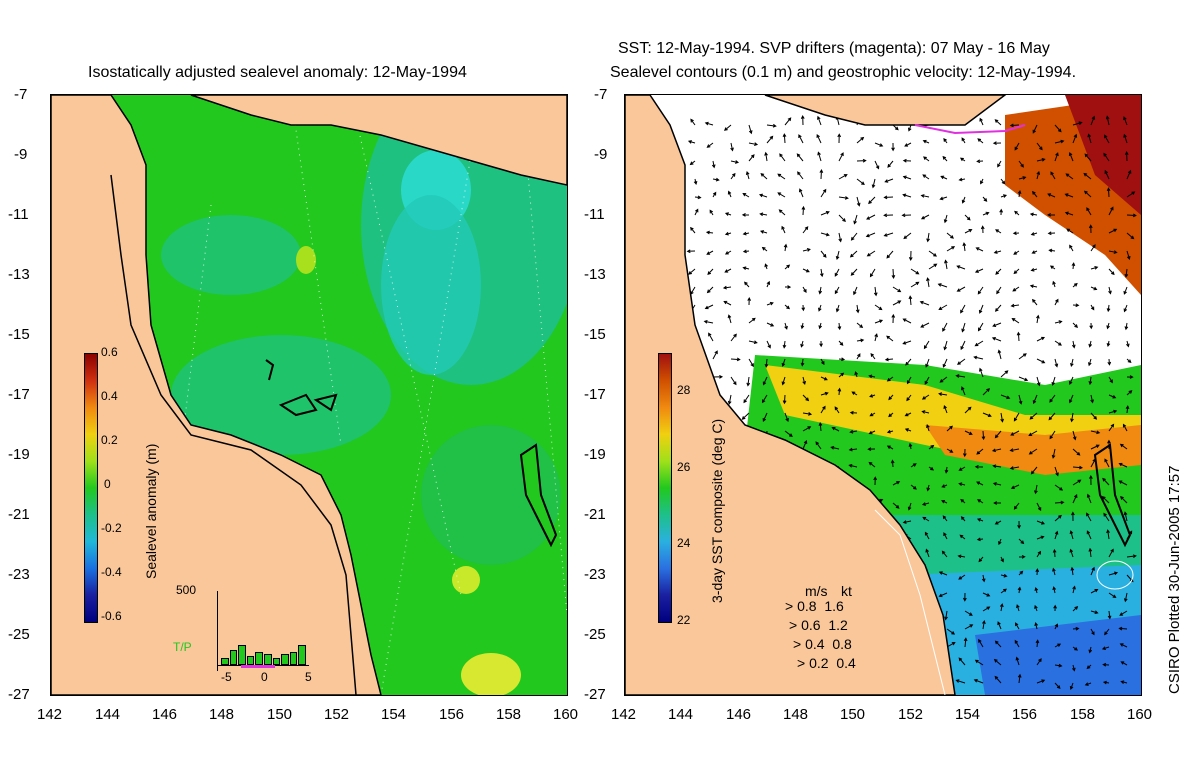 Image resolution: width=1200 pixels, height=780 pixels. Describe the element at coordinates (394, 714) in the screenshot. I see `left-x-tick-6: 154` at that location.